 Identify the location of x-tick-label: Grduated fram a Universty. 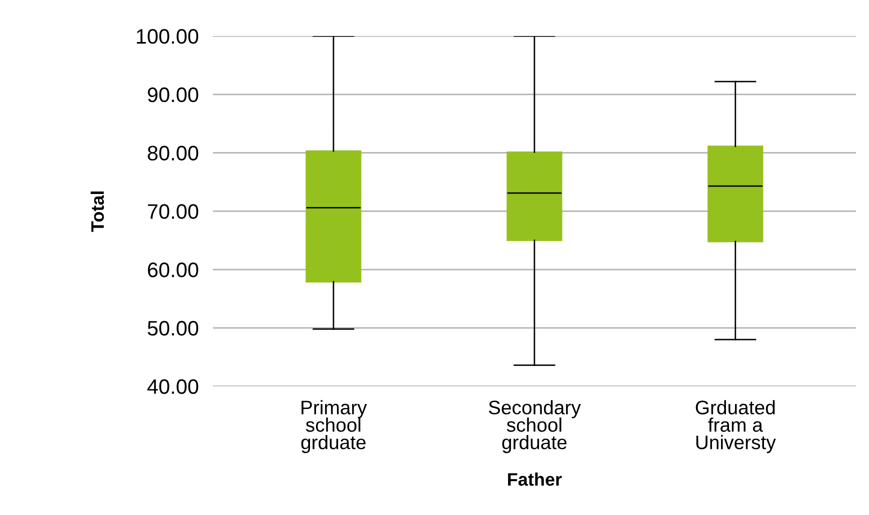
(736, 427).